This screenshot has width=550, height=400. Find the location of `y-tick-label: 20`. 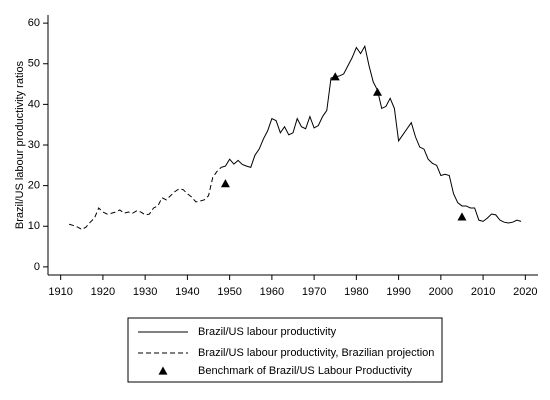

y-tick-label: 20 is located at coordinates (34, 186).